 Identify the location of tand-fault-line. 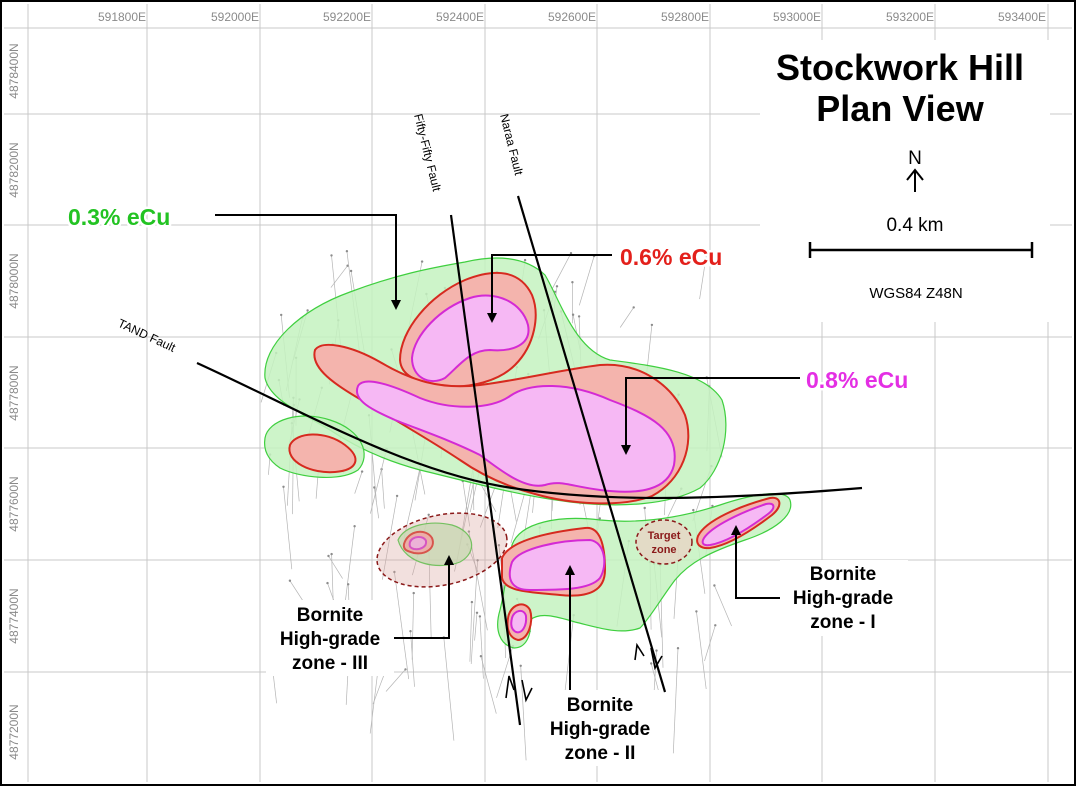
(529, 430).